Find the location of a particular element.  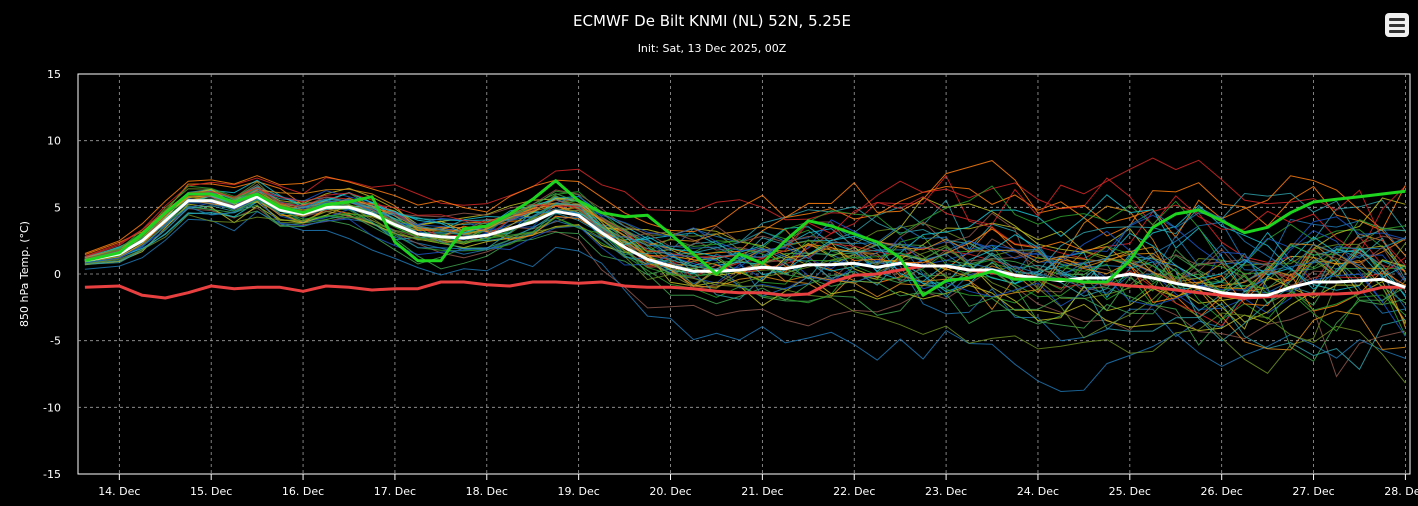

y-tick-label: -5 is located at coordinates (55, 341).